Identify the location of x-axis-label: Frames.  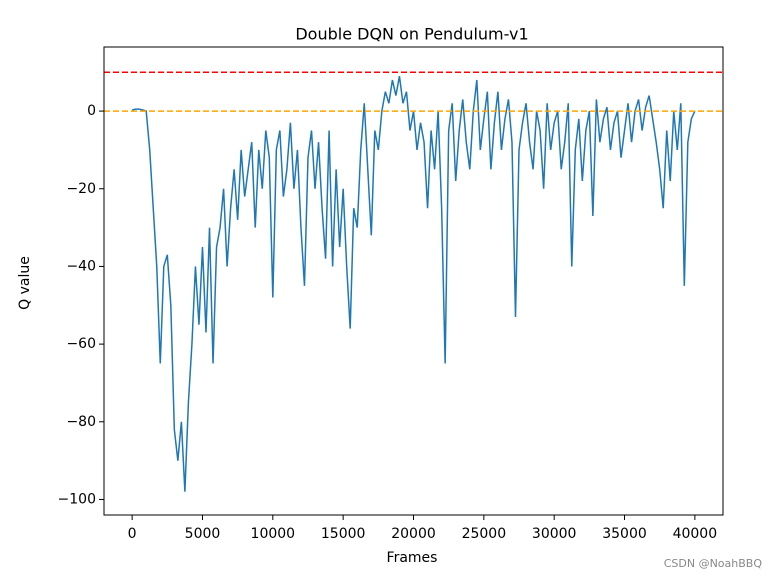
(412, 558).